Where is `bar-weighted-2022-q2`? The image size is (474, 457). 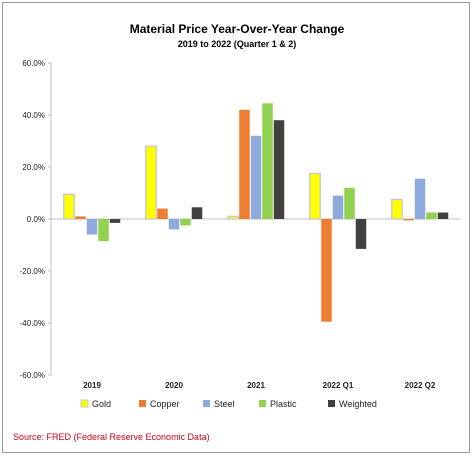 bar-weighted-2022-q2 is located at coordinates (443, 215).